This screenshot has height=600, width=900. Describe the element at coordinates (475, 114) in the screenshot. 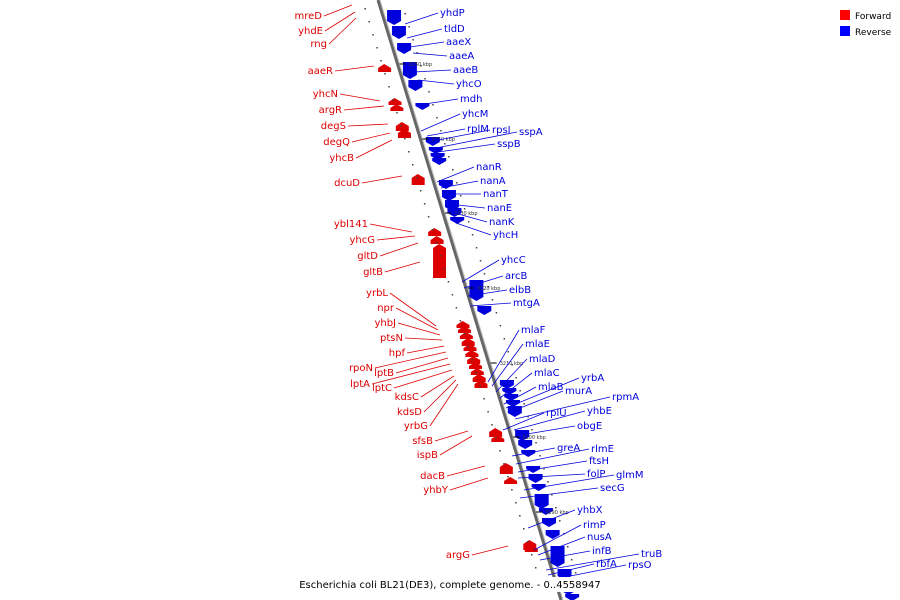

I see `gene-label-yhcm: yhcM` at that location.